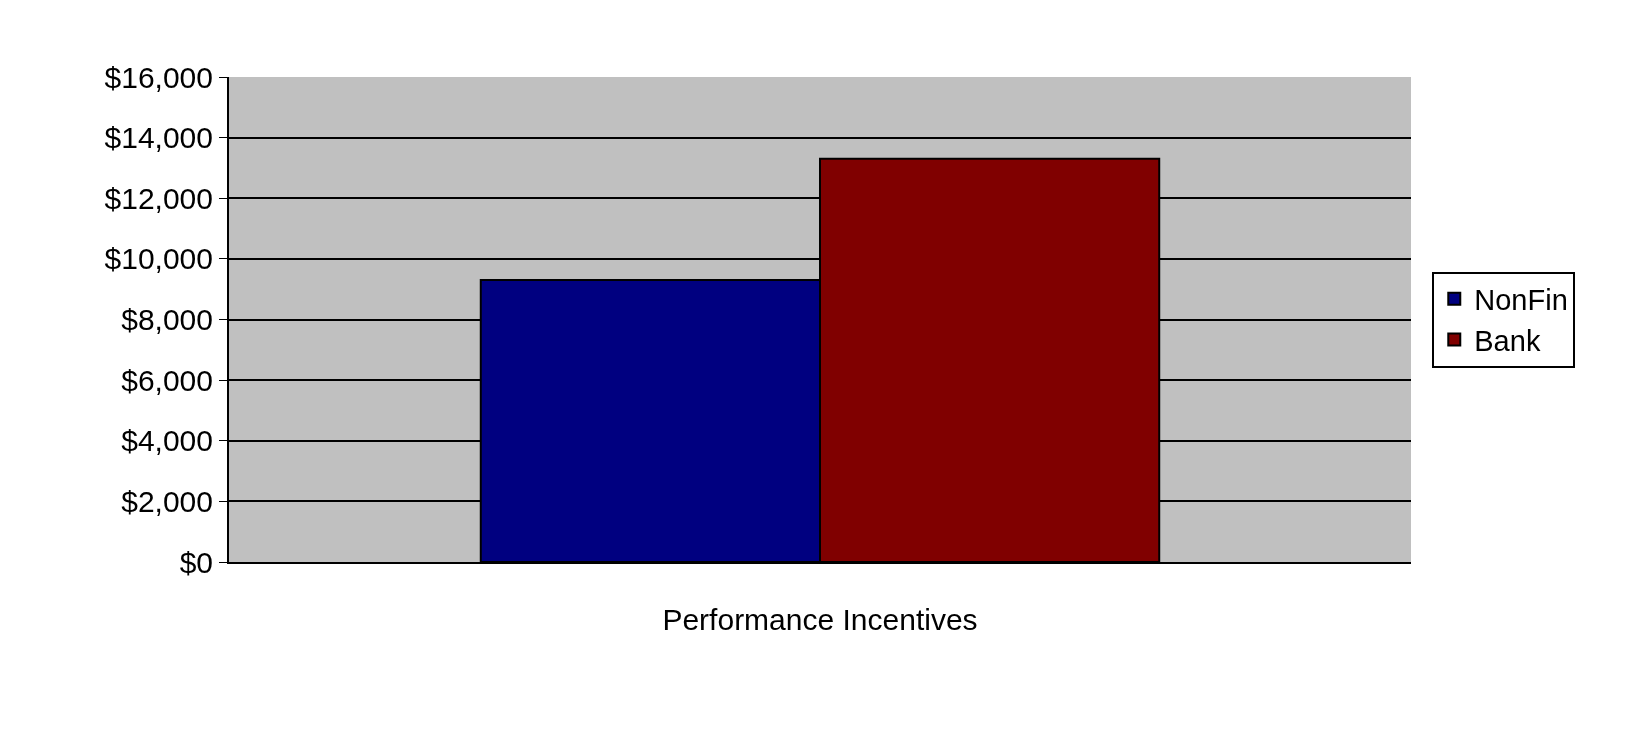 This screenshot has width=1631, height=751. I want to click on y-tick-label: $16,000, so click(158, 77).